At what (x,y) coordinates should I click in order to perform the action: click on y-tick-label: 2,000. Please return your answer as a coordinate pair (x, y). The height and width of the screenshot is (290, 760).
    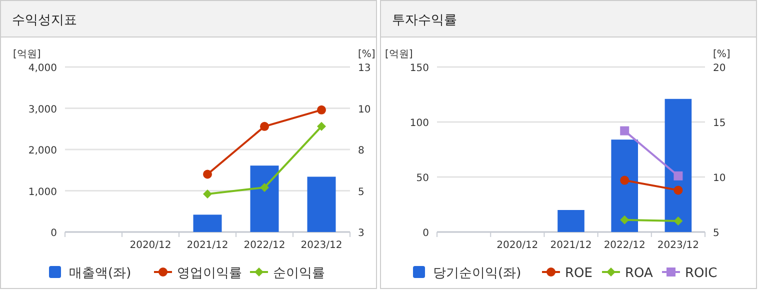
    Looking at the image, I should click on (42, 151).